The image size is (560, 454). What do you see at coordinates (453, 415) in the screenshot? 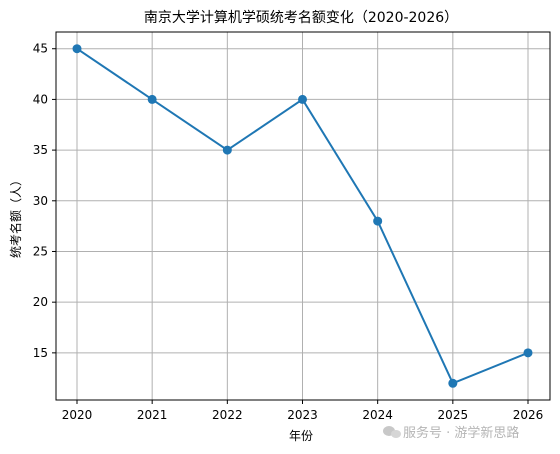
I see `x-tick-label: 2025` at bounding box center [453, 415].